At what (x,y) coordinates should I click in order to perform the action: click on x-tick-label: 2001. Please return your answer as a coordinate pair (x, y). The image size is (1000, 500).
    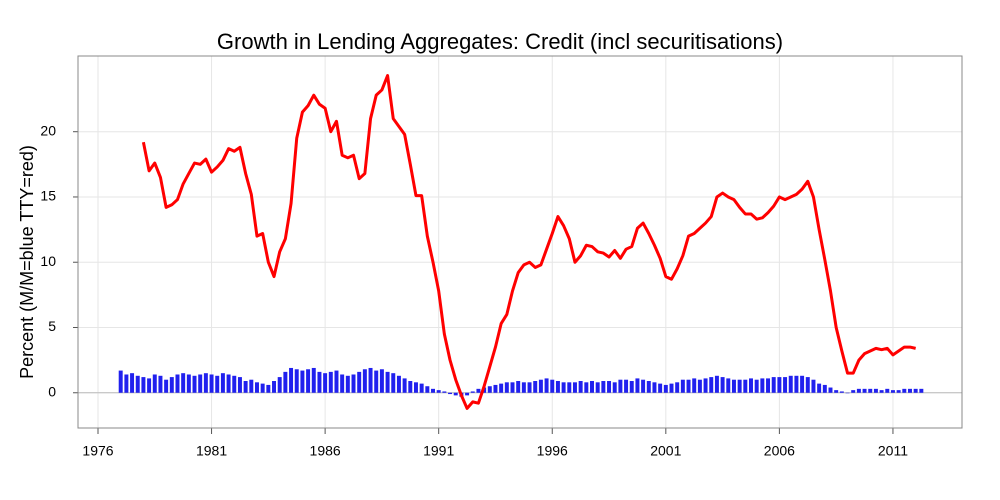
    Looking at the image, I should click on (665, 451).